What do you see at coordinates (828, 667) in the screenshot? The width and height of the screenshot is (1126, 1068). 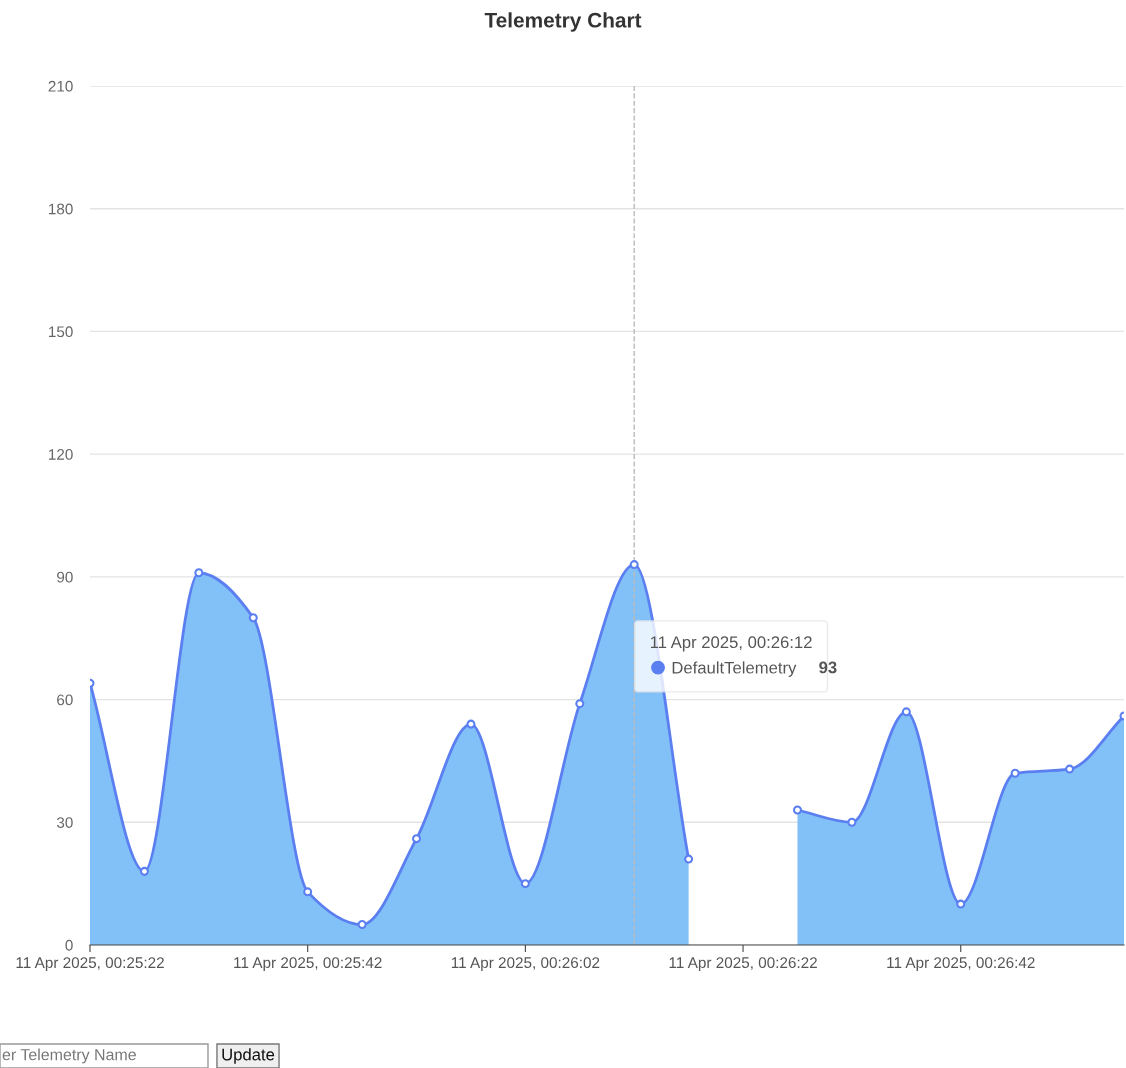 I see `annotation: 93` at bounding box center [828, 667].